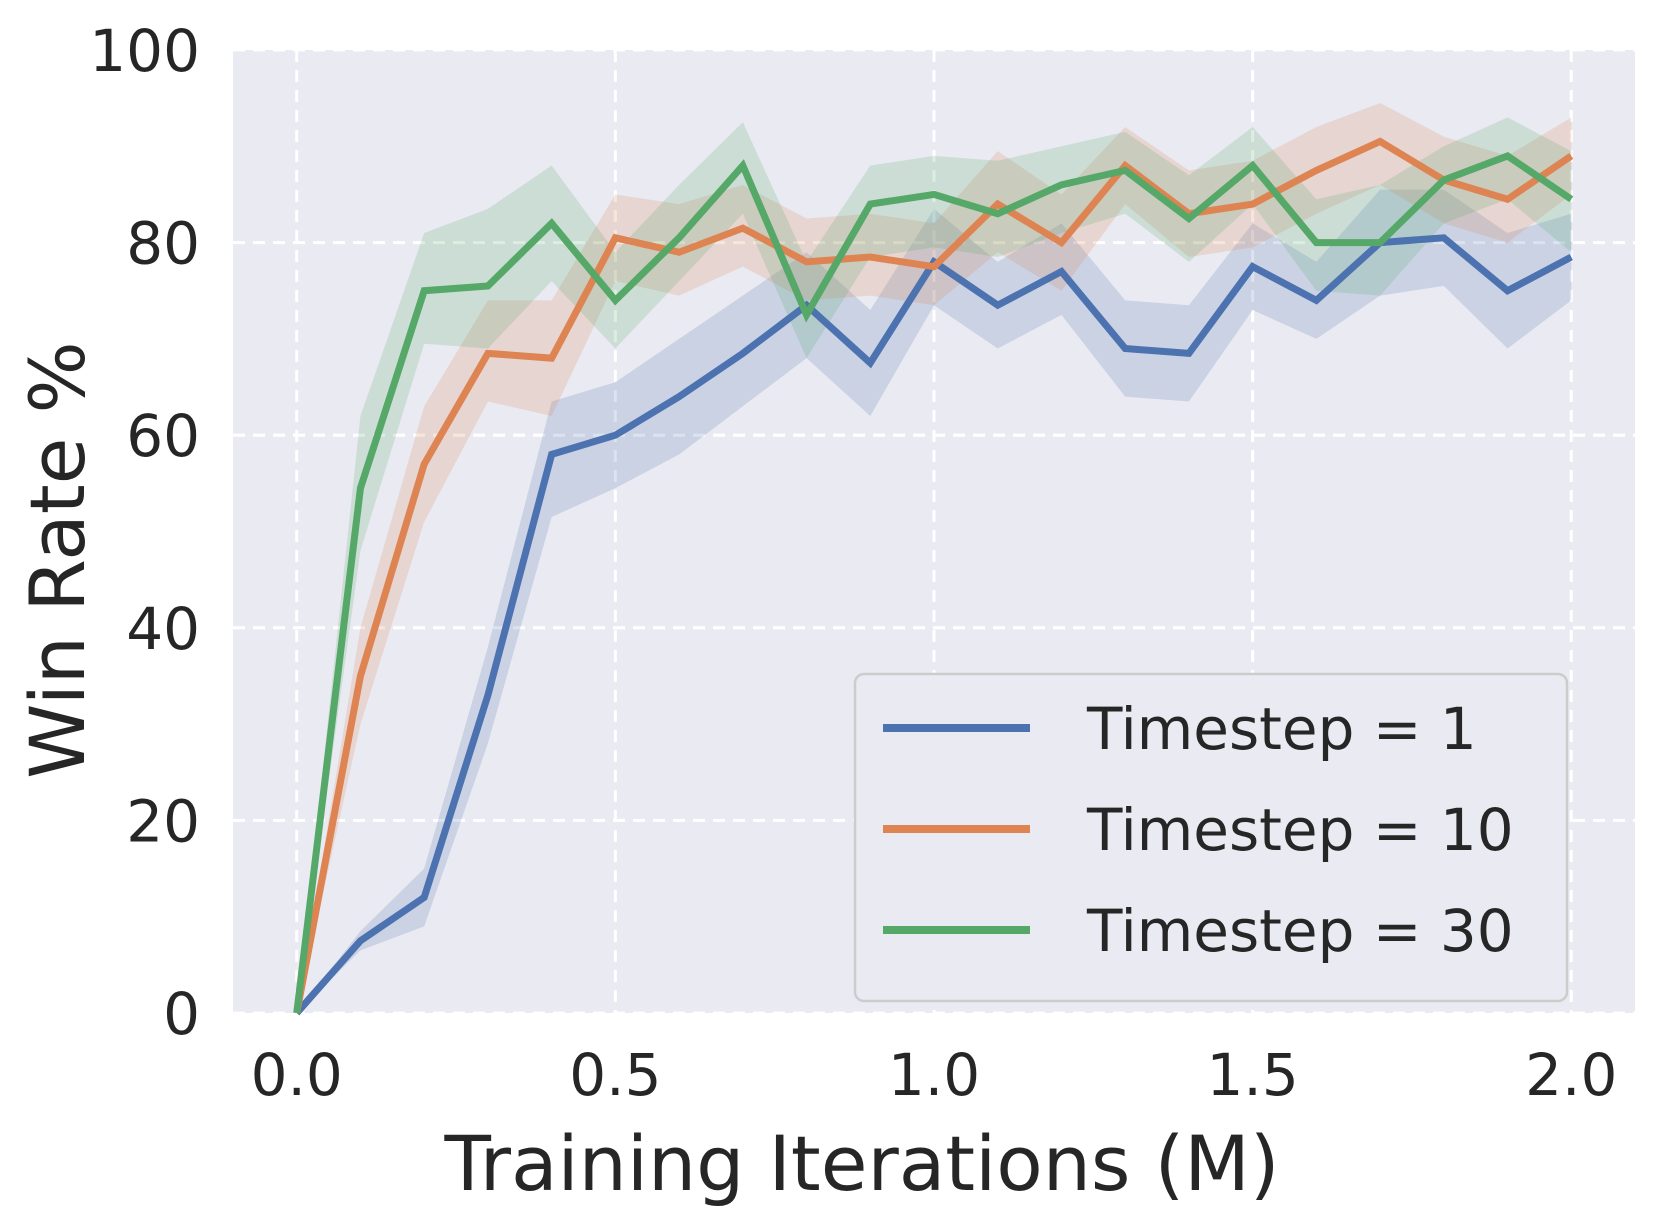 Image resolution: width=1662 pixels, height=1230 pixels. What do you see at coordinates (163, 244) in the screenshot?
I see `y-tick-label: 80` at bounding box center [163, 244].